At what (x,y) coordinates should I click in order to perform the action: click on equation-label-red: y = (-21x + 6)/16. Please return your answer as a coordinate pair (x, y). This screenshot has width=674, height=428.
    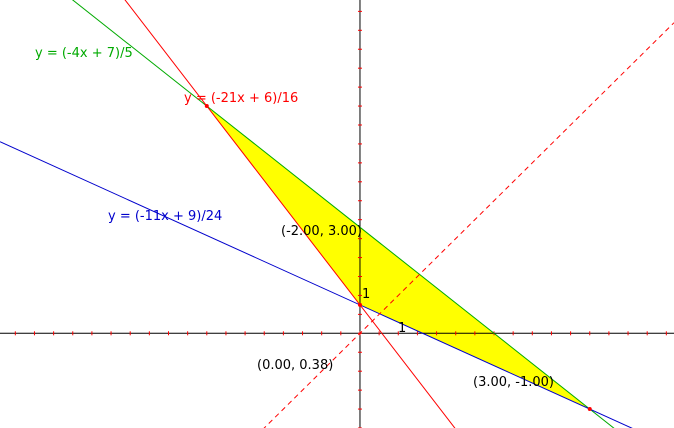
    Looking at the image, I should click on (241, 98).